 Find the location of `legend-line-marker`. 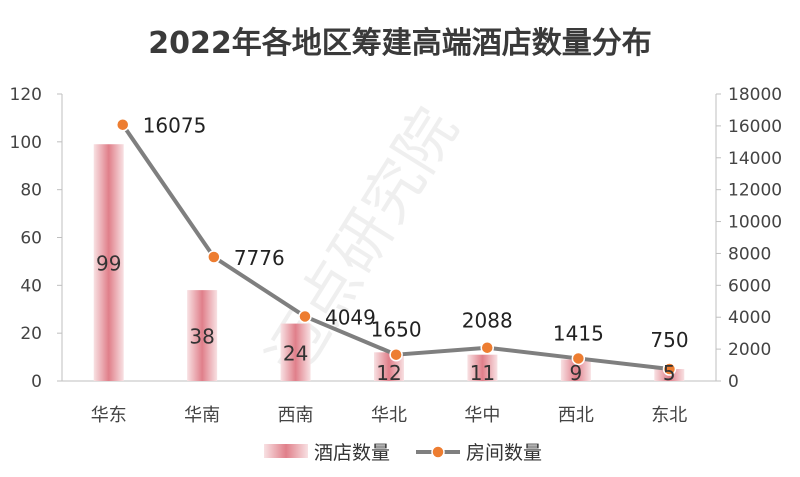

legend-line-marker is located at coordinates (438, 452).